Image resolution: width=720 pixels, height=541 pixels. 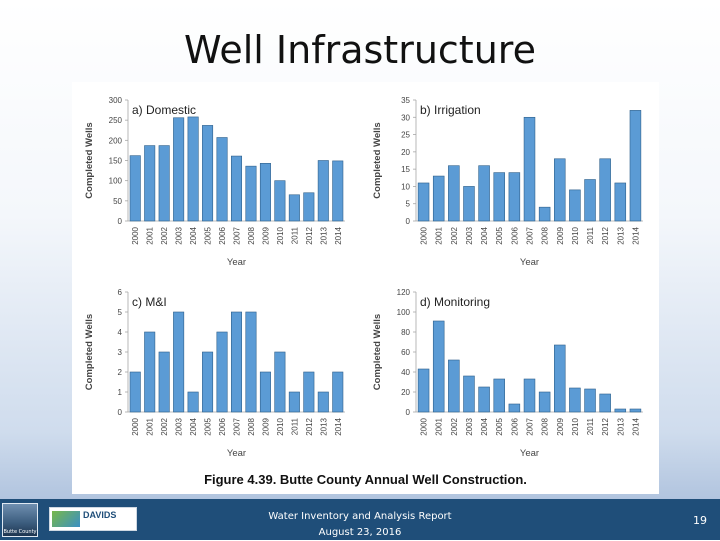 What do you see at coordinates (439, 235) in the screenshot?
I see `x-tick-label: 2001` at bounding box center [439, 235].